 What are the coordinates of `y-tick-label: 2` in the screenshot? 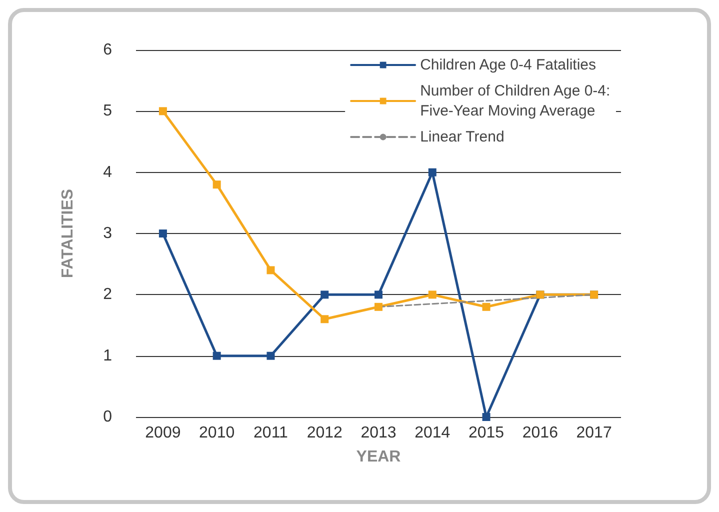 It's located at (107, 295).